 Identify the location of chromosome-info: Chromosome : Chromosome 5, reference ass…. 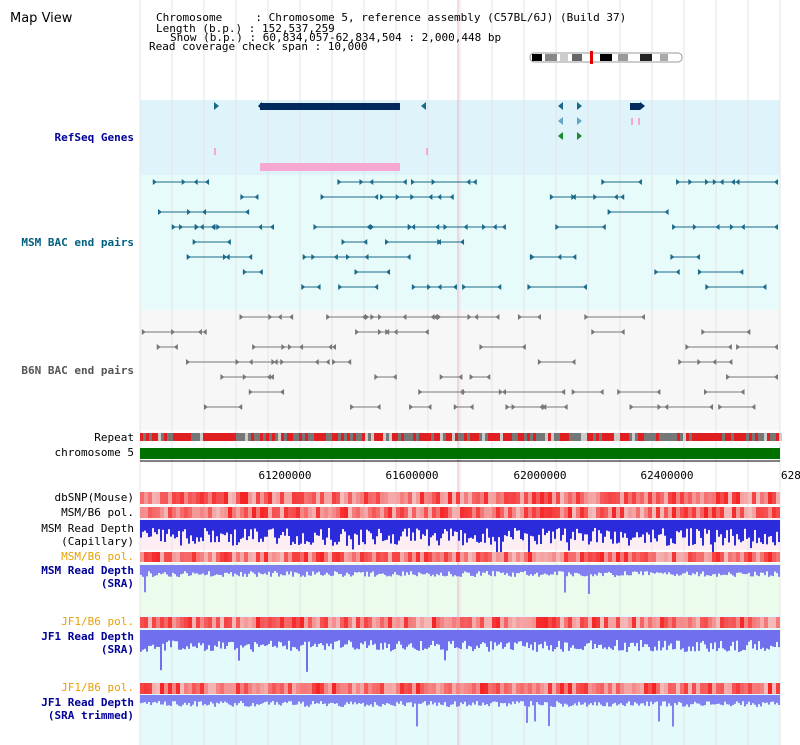
(391, 17).